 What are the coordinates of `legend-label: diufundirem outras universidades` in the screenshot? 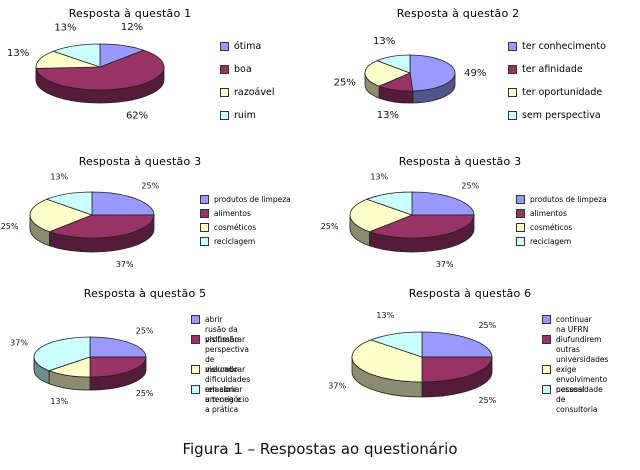 It's located at (582, 349).